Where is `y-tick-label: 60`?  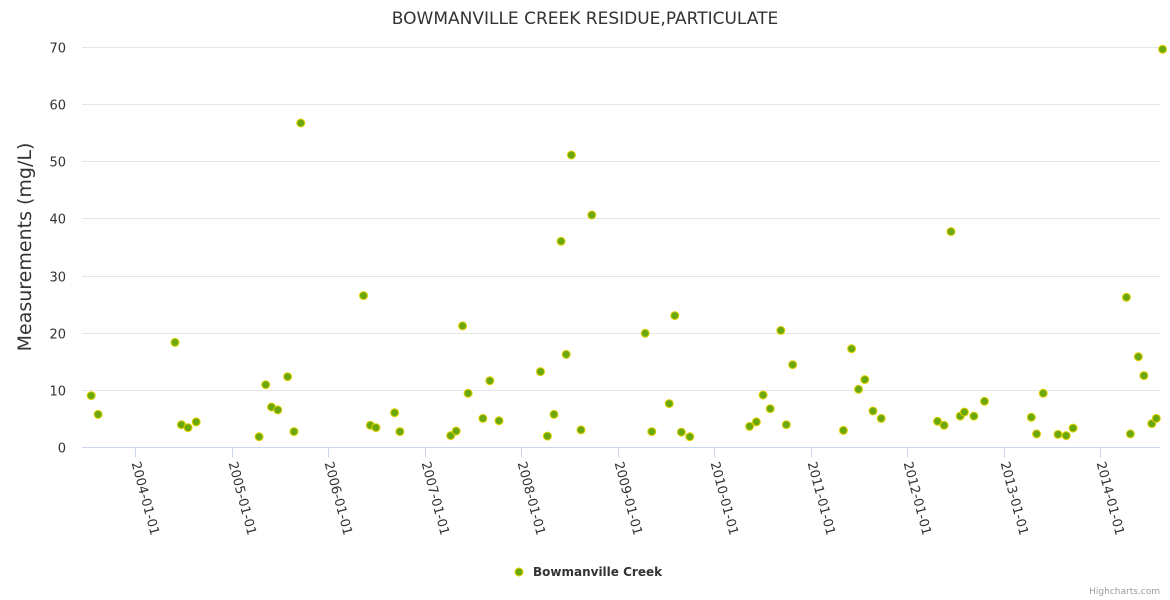 y-tick-label: 60 is located at coordinates (57, 106).